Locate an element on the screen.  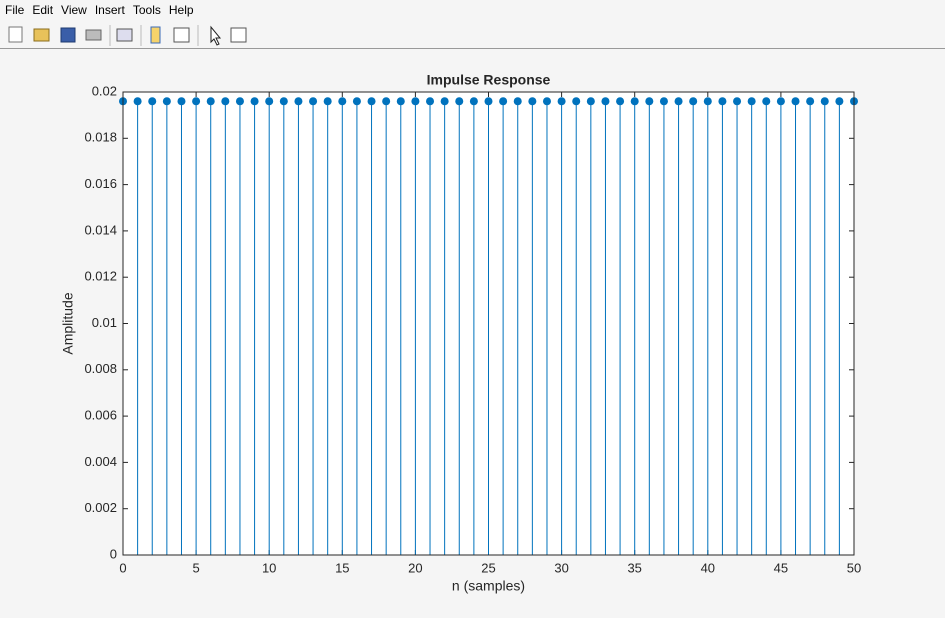
new-icon is located at coordinates (15, 34).